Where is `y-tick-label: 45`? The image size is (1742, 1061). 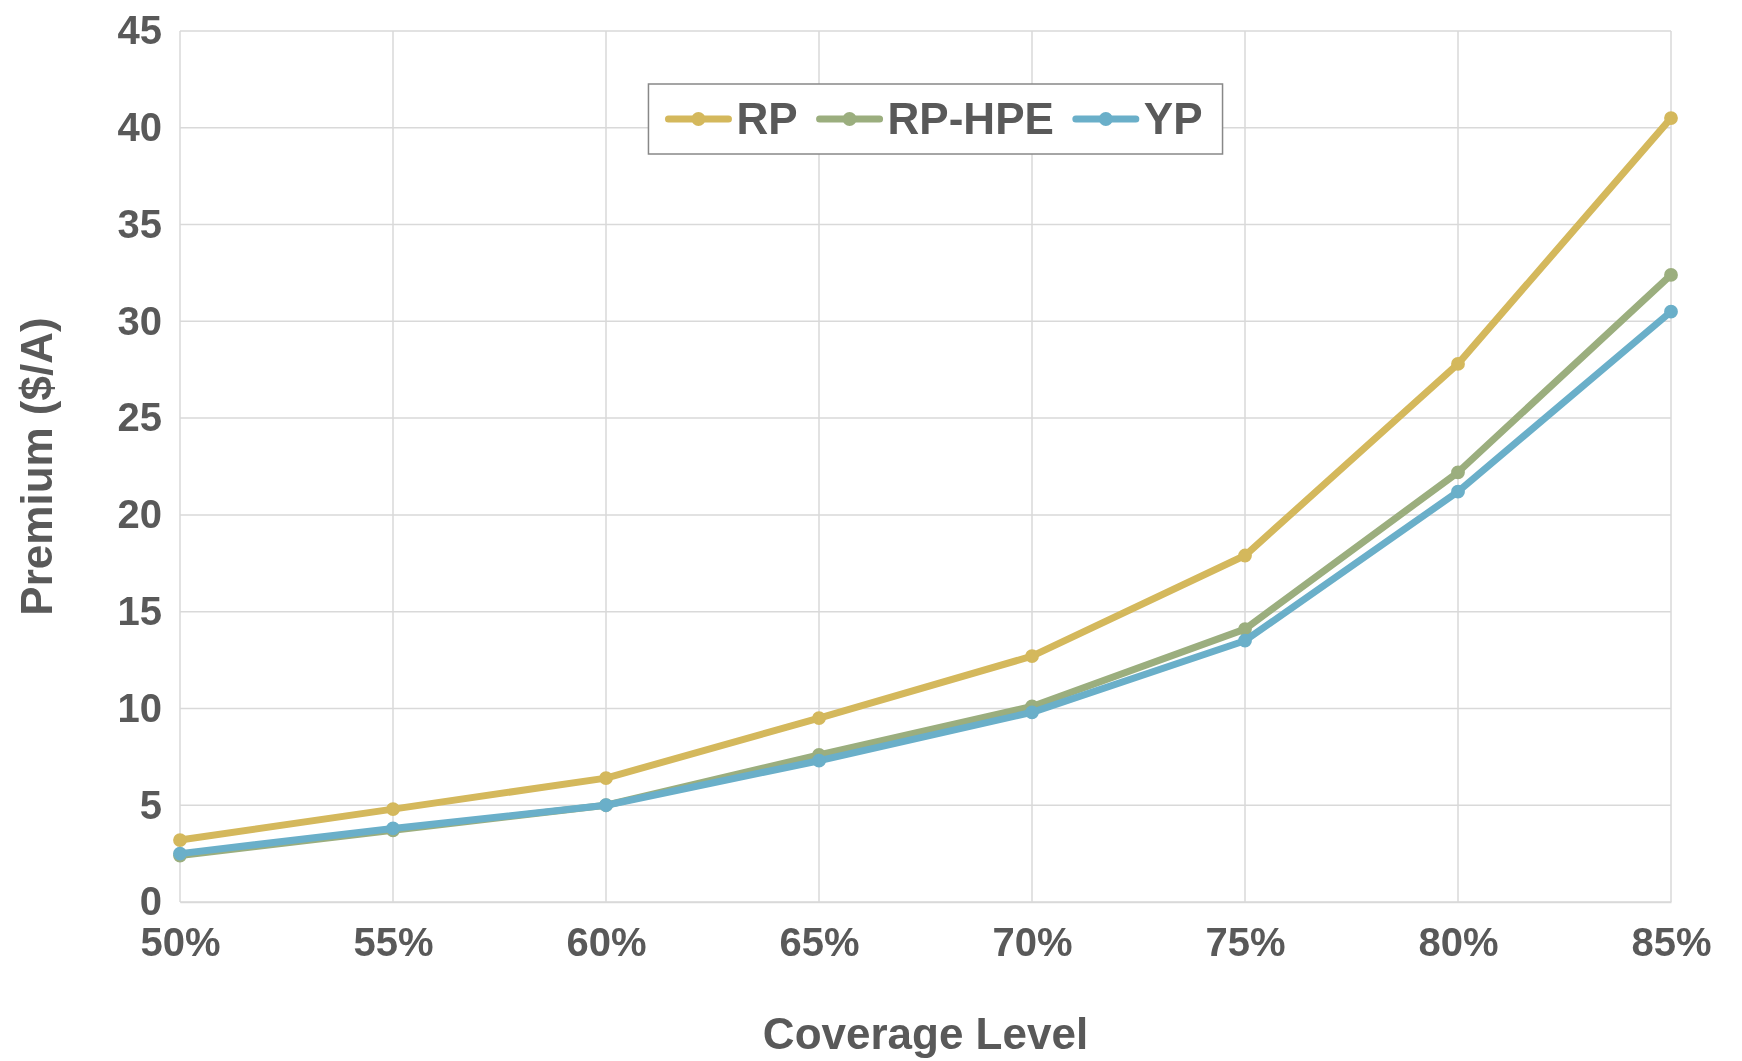
y-tick-label: 45 is located at coordinates (139, 30).